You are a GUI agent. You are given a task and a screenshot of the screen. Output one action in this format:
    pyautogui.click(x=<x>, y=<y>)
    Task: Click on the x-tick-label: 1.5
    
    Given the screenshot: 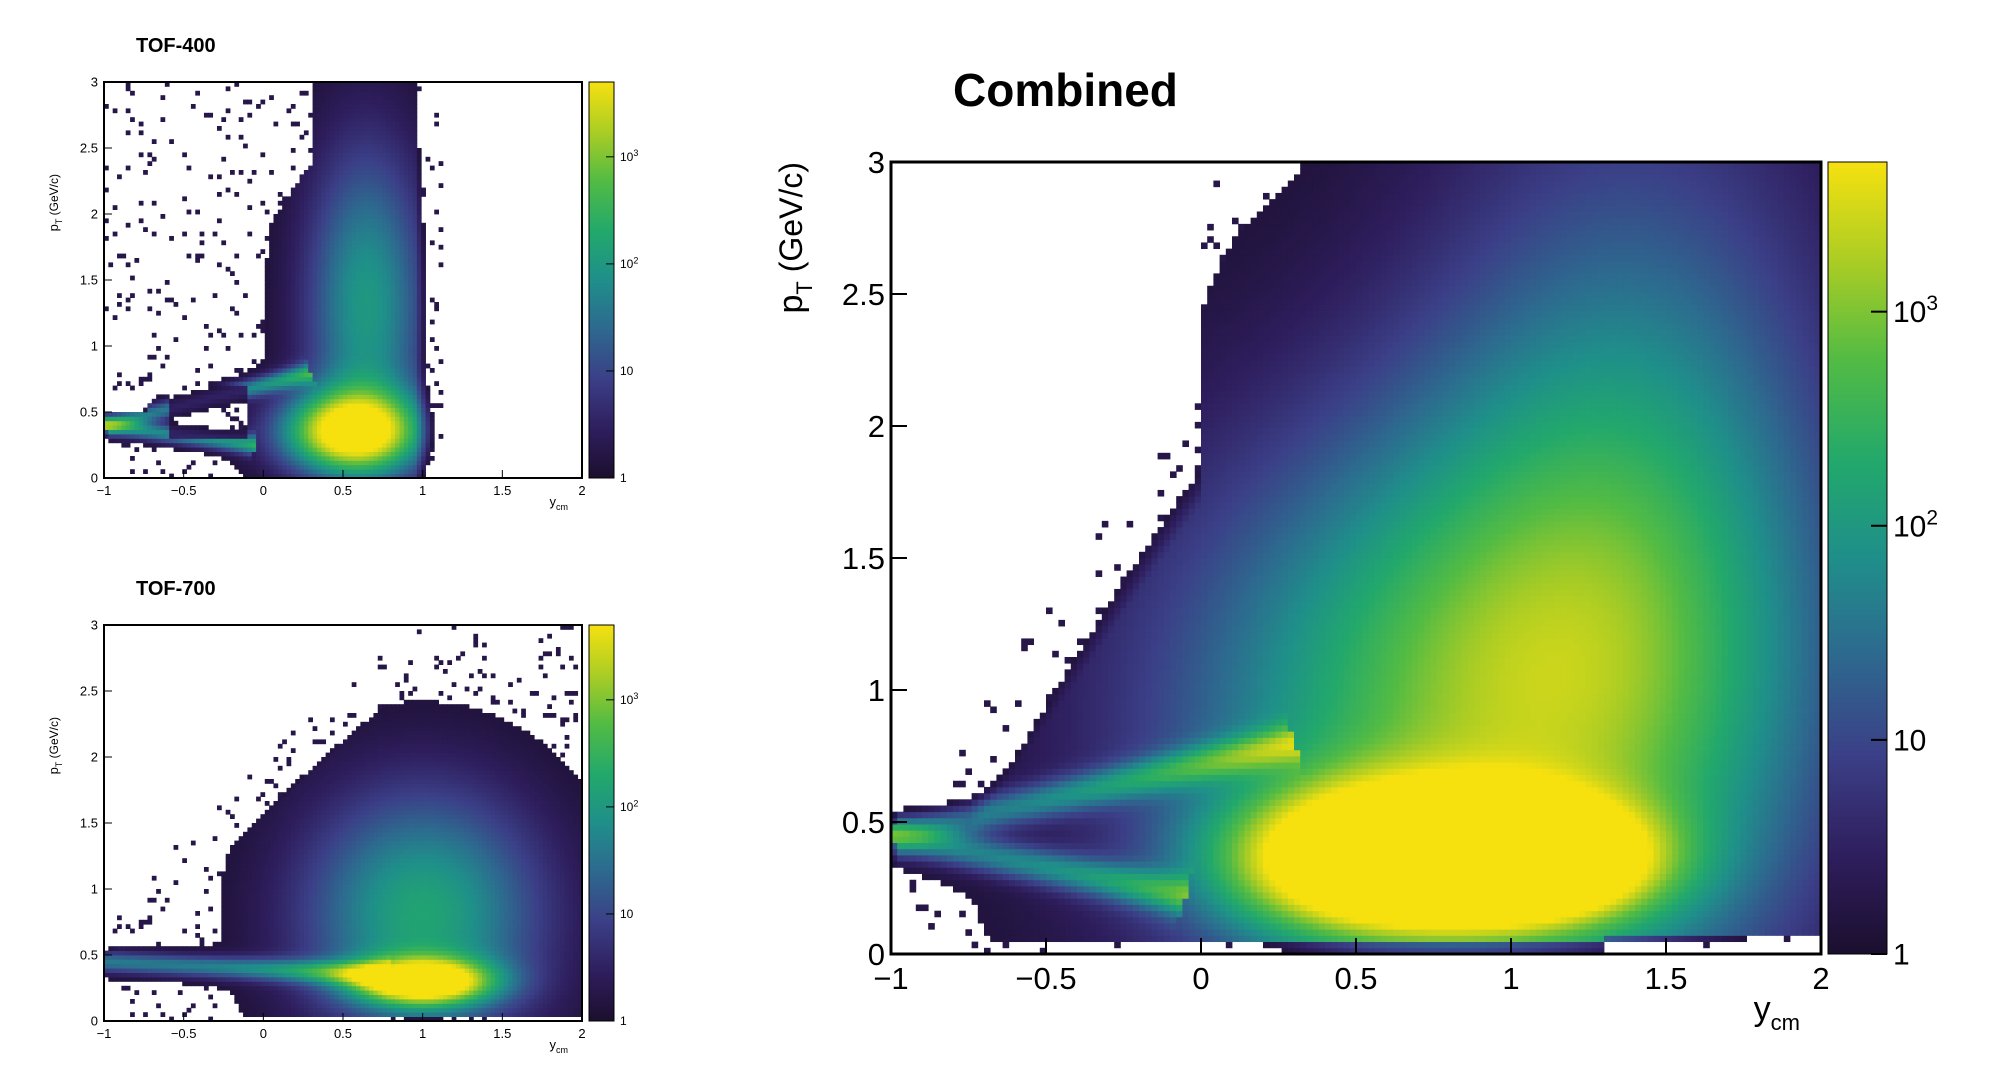 What is the action you would take?
    pyautogui.click(x=502, y=490)
    